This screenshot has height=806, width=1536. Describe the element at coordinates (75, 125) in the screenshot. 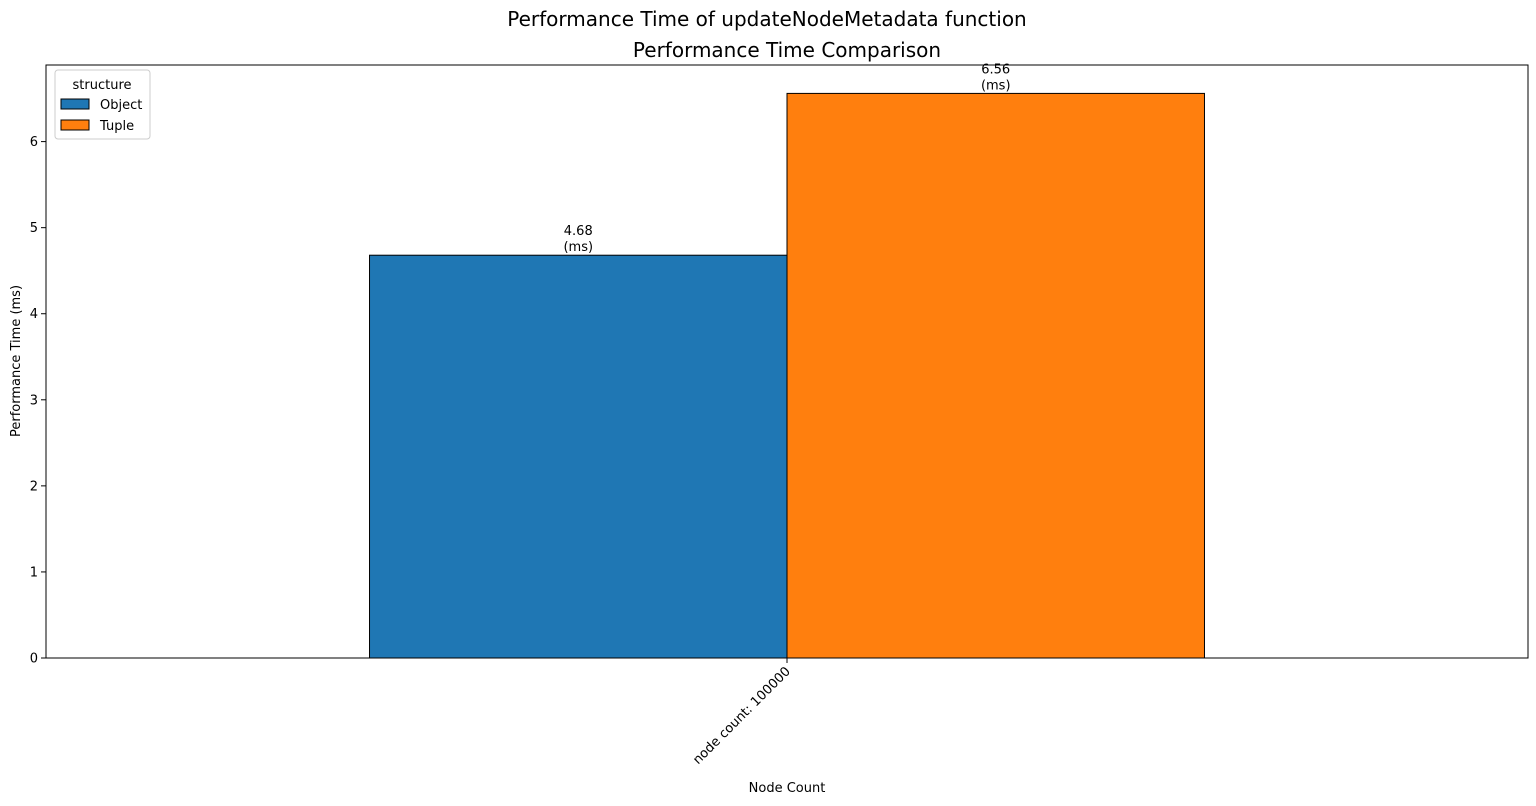

I see `legend-swatch-tuple` at that location.